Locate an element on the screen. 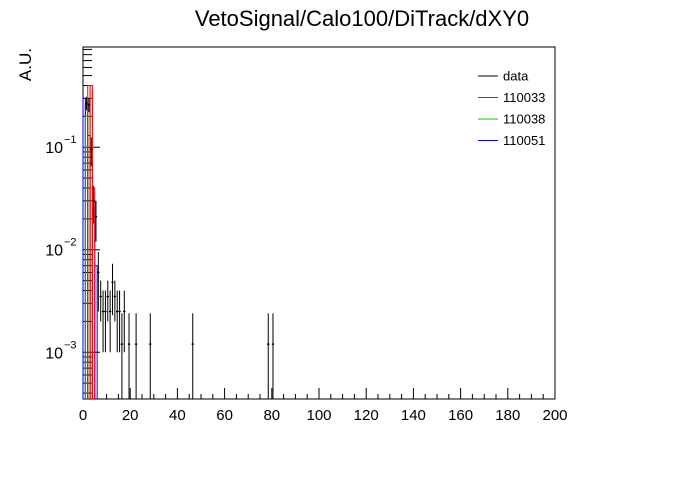 The width and height of the screenshot is (696, 477). x-axis: 0 20 40 60 80 100 120 140 160 180 200 is located at coordinates (323, 406).